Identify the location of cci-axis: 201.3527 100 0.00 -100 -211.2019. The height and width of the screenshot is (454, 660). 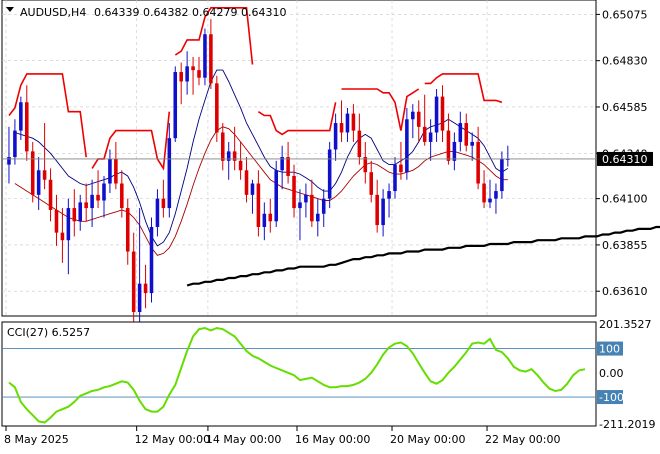
(626, 374).